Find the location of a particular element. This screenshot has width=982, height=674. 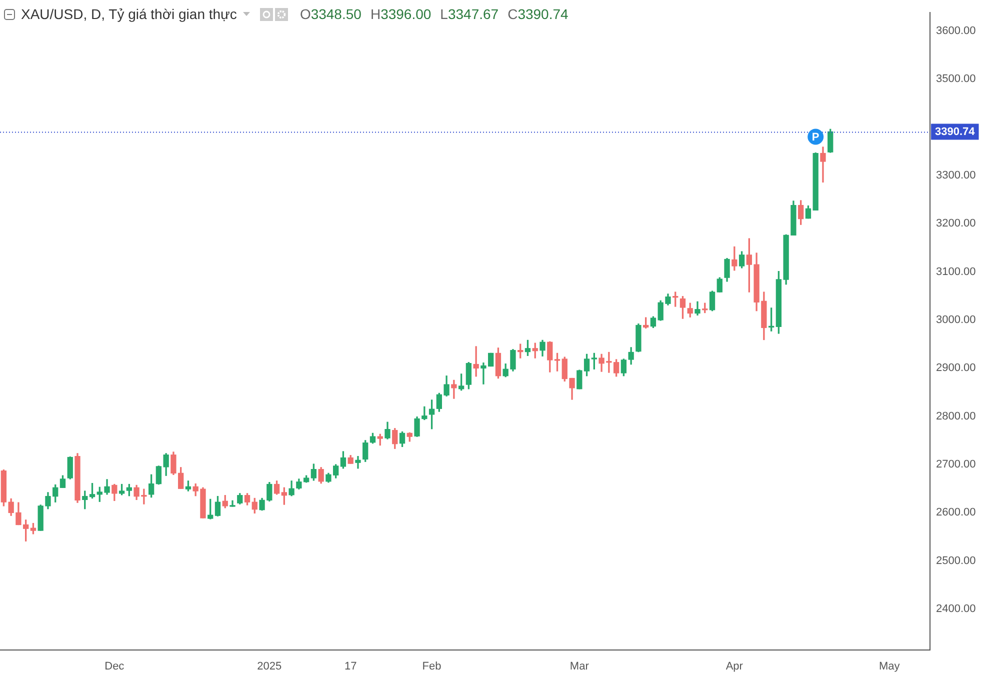

y-tick-label: 2900.00 is located at coordinates (956, 368).